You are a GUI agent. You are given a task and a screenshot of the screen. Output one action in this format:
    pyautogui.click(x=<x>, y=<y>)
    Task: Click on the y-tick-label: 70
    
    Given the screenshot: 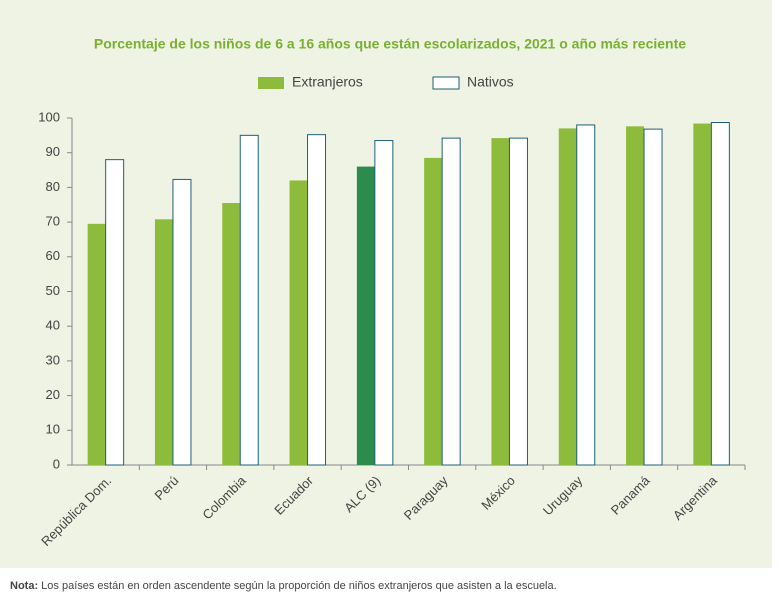 What is the action you would take?
    pyautogui.click(x=53, y=221)
    